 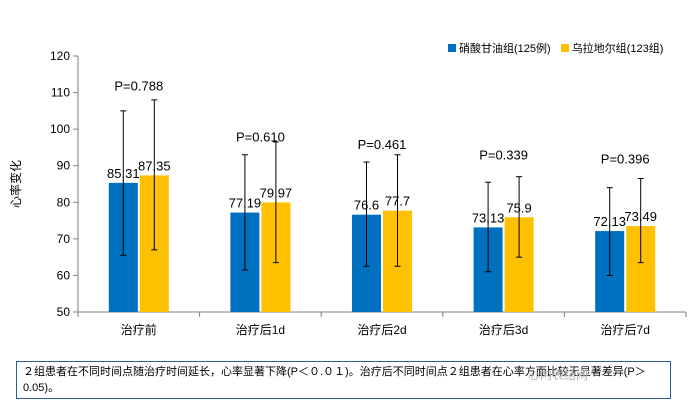 What do you see at coordinates (64, 239) in the screenshot?
I see `y-tick-label: 70` at bounding box center [64, 239].